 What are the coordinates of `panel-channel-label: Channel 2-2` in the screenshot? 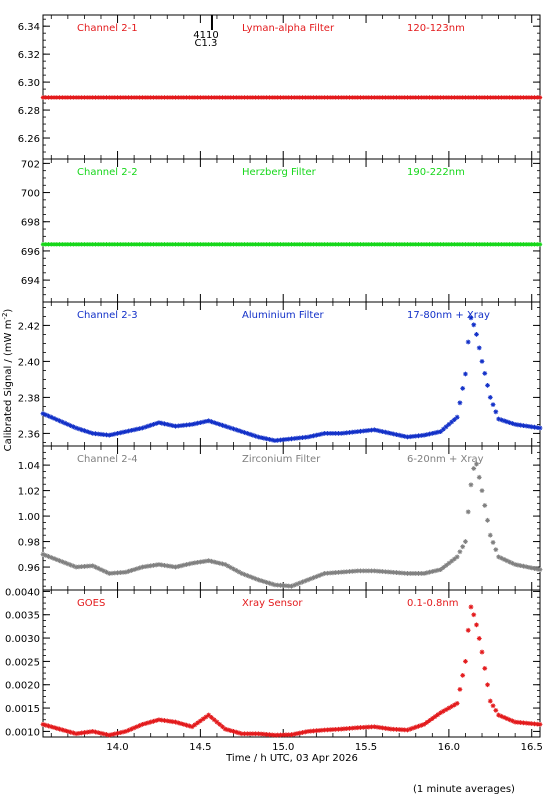 It's located at (107, 172).